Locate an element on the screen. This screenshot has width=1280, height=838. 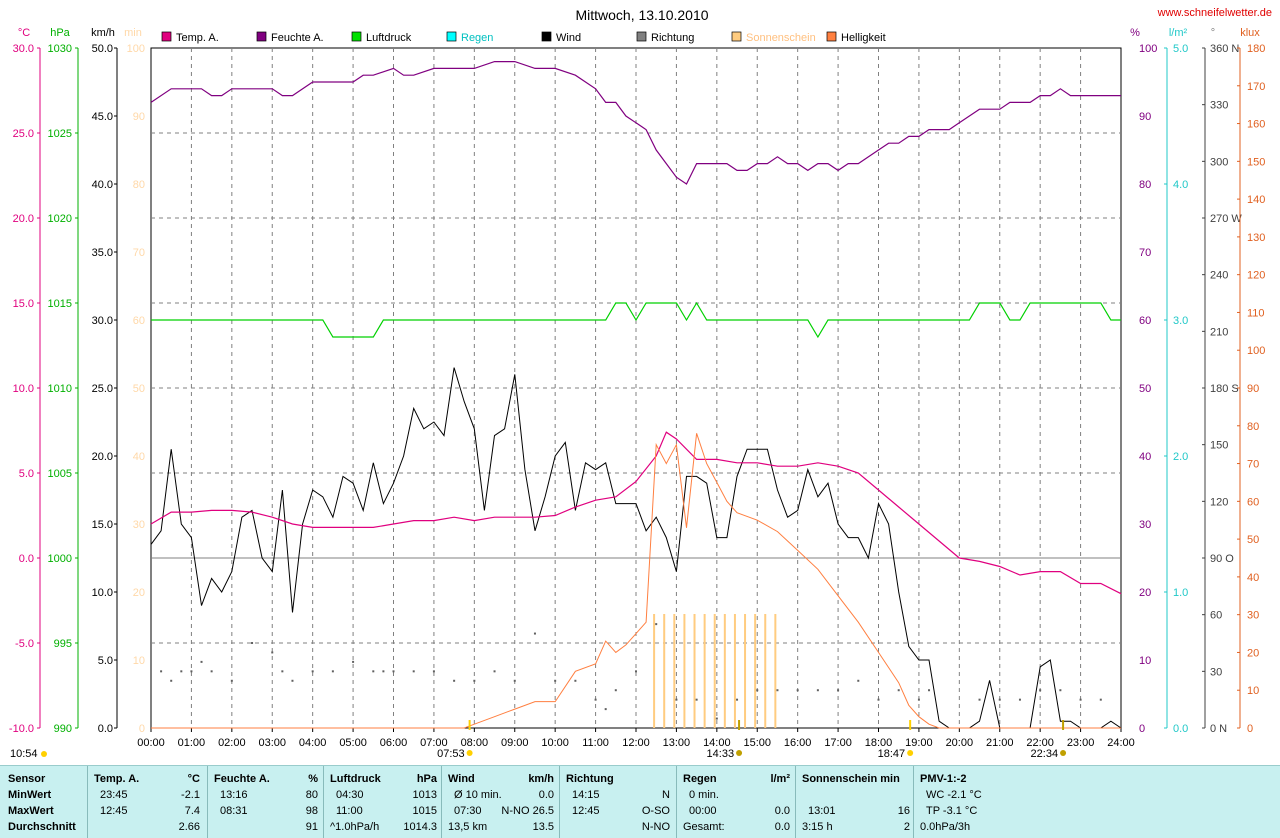
group-header: Wind is located at coordinates (461, 779).